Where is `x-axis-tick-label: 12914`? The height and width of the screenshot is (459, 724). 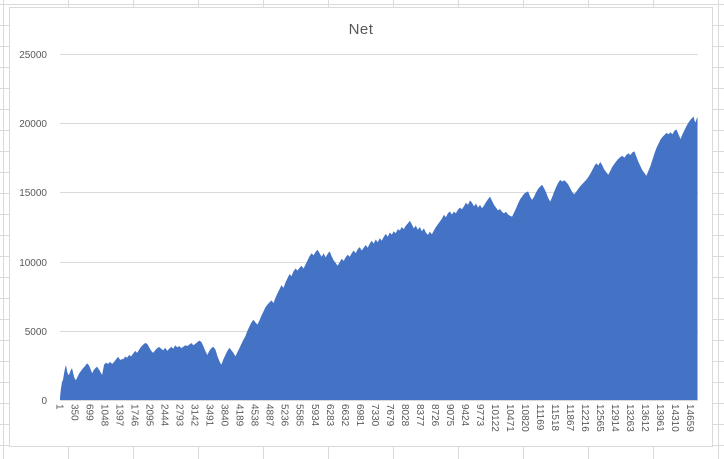
x-axis-tick-label: 12914 is located at coordinates (614, 418).